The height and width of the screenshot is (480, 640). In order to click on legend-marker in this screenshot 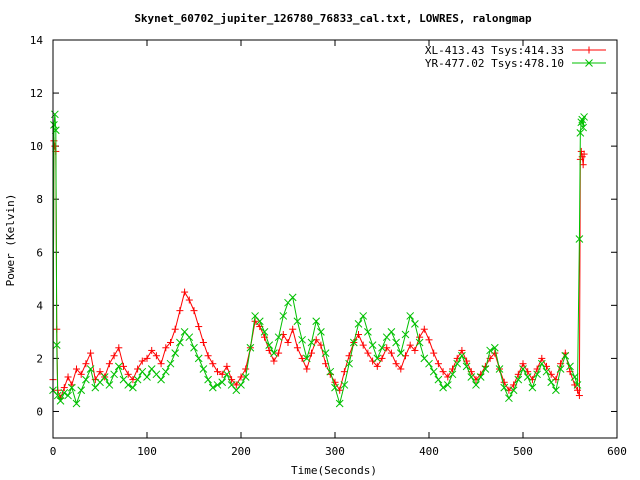, I will do `click(589, 50)`.